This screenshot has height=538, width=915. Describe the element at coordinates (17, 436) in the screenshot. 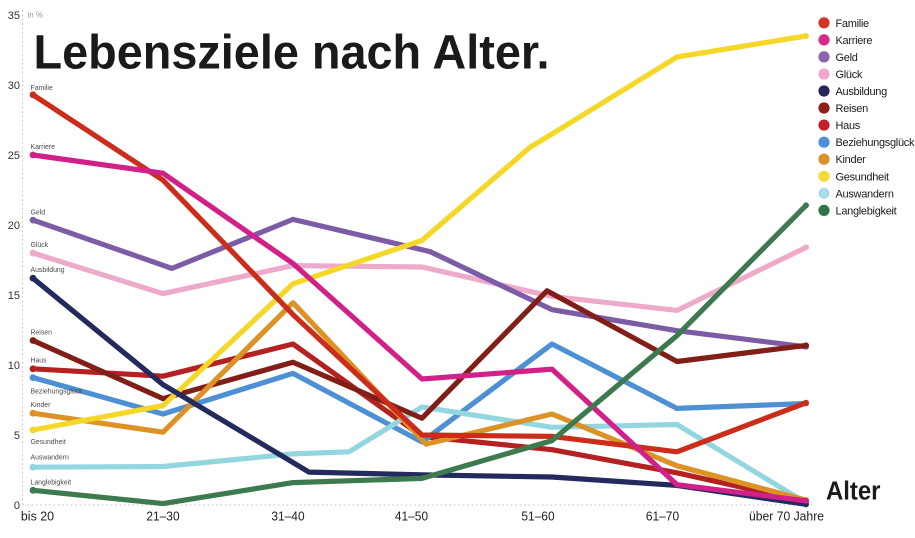

I see `svg-text: 5` at that location.